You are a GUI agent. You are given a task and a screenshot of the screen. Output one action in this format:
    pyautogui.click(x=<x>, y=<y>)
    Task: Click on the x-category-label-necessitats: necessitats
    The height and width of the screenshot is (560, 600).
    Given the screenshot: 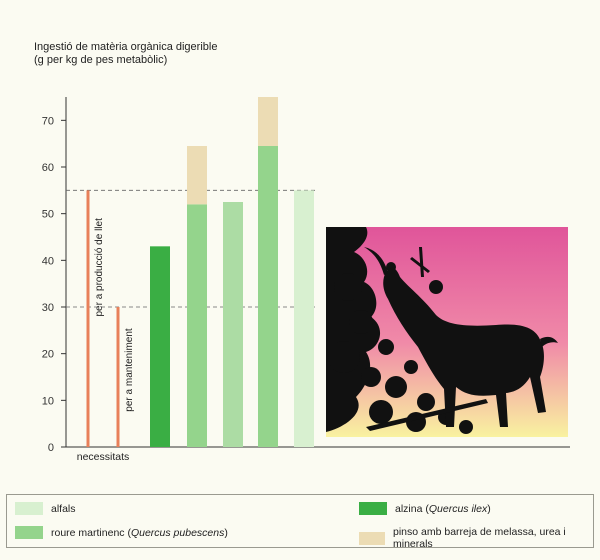 What is the action you would take?
    pyautogui.click(x=103, y=457)
    